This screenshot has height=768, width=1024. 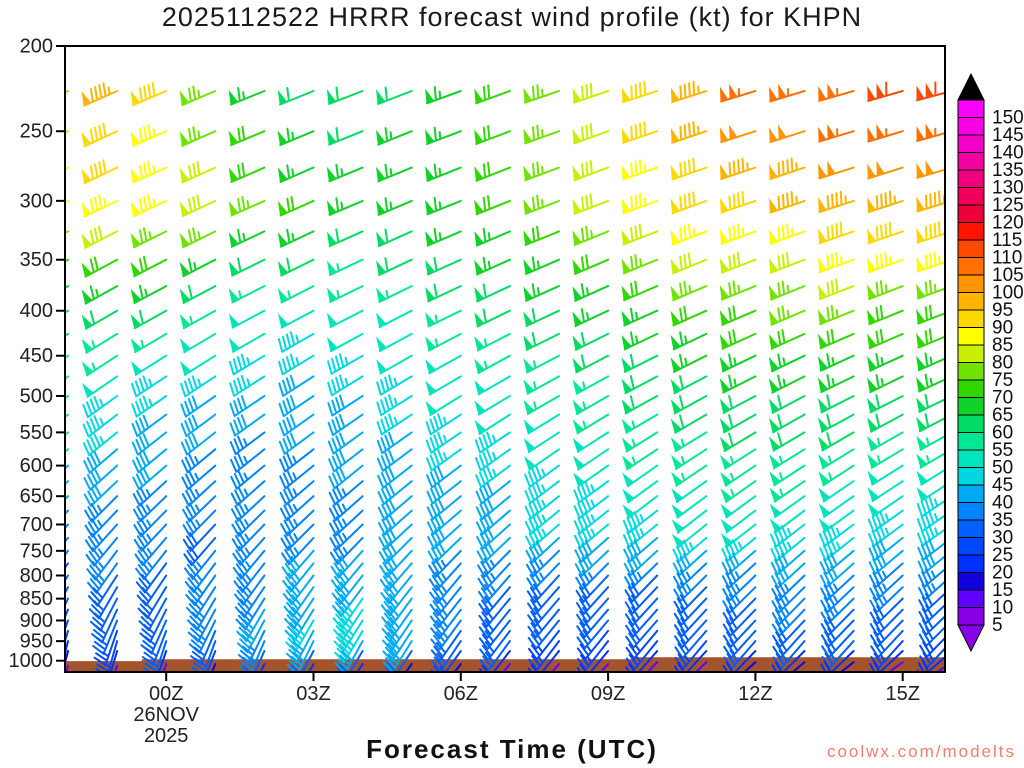 What do you see at coordinates (997, 625) in the screenshot?
I see `colorbar-label: 5` at bounding box center [997, 625].